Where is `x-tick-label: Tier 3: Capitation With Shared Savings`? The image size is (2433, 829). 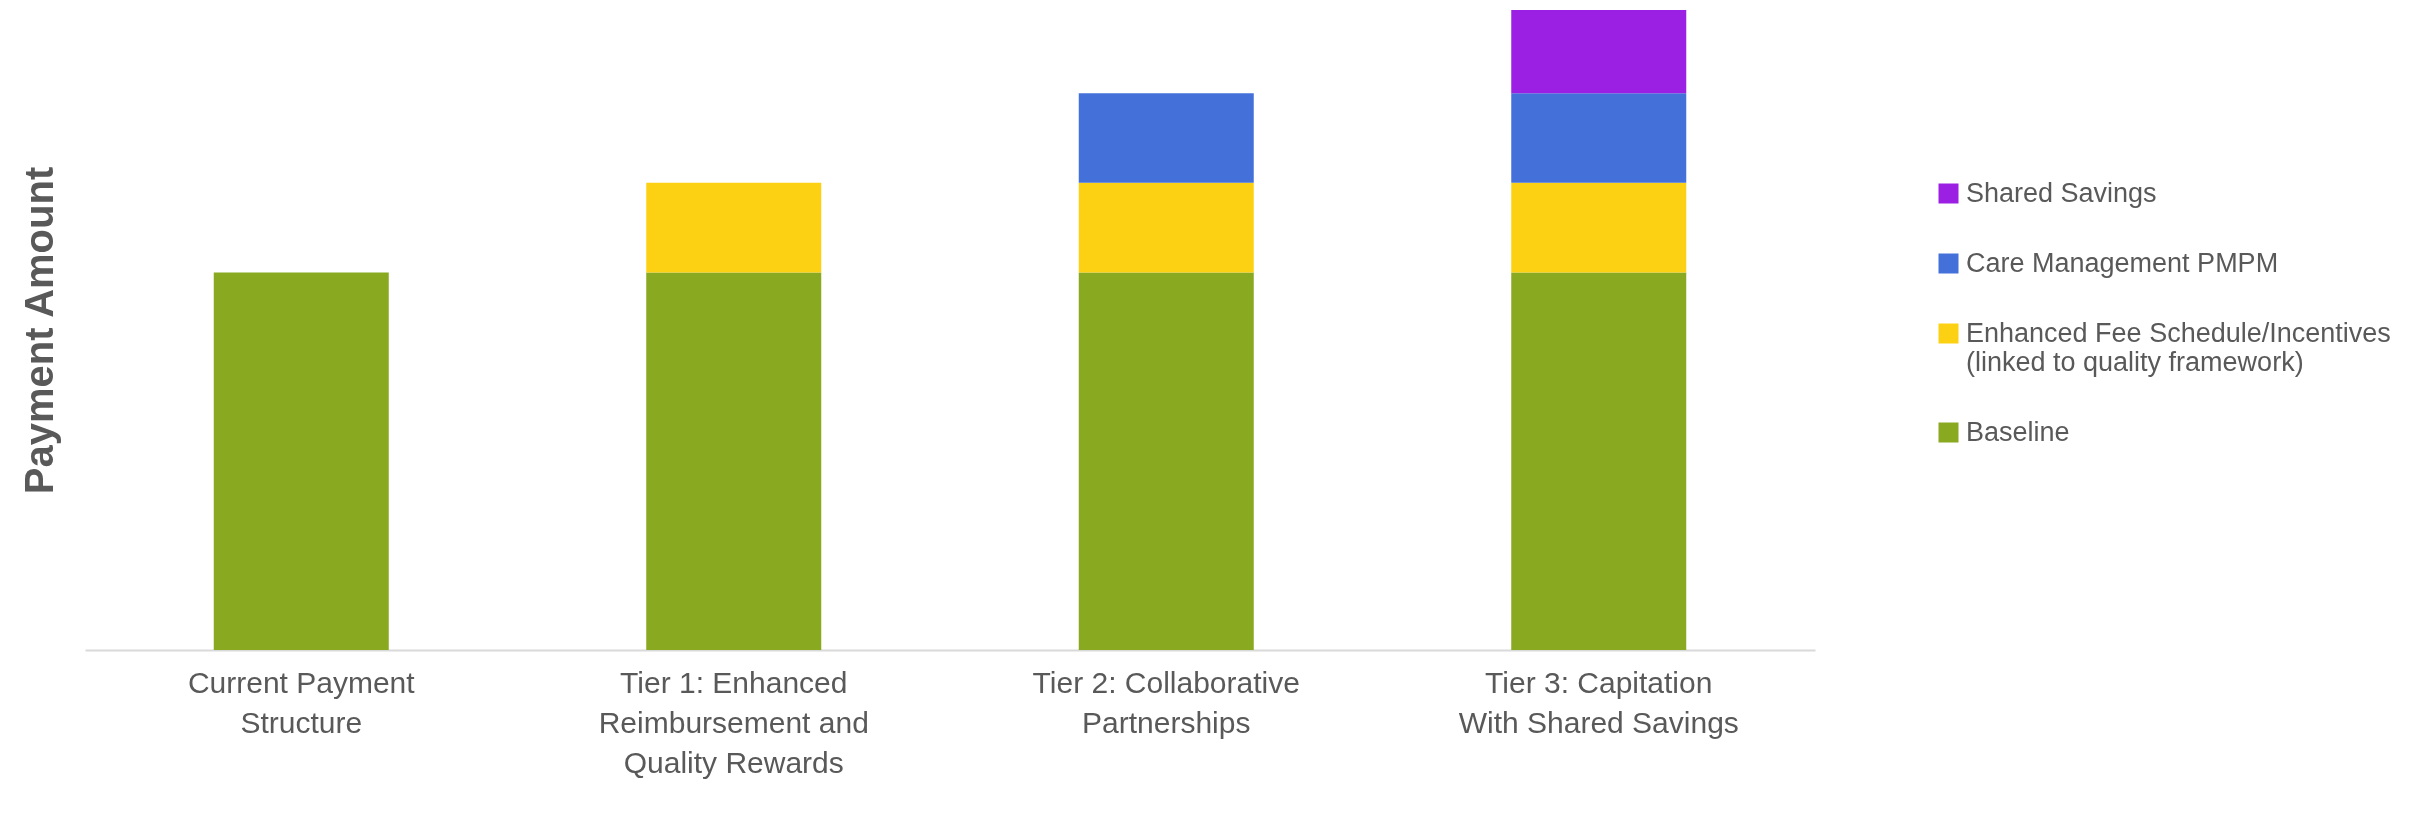 x-tick-label: Tier 3: Capitation With Shared Savings is located at coordinates (1598, 702).